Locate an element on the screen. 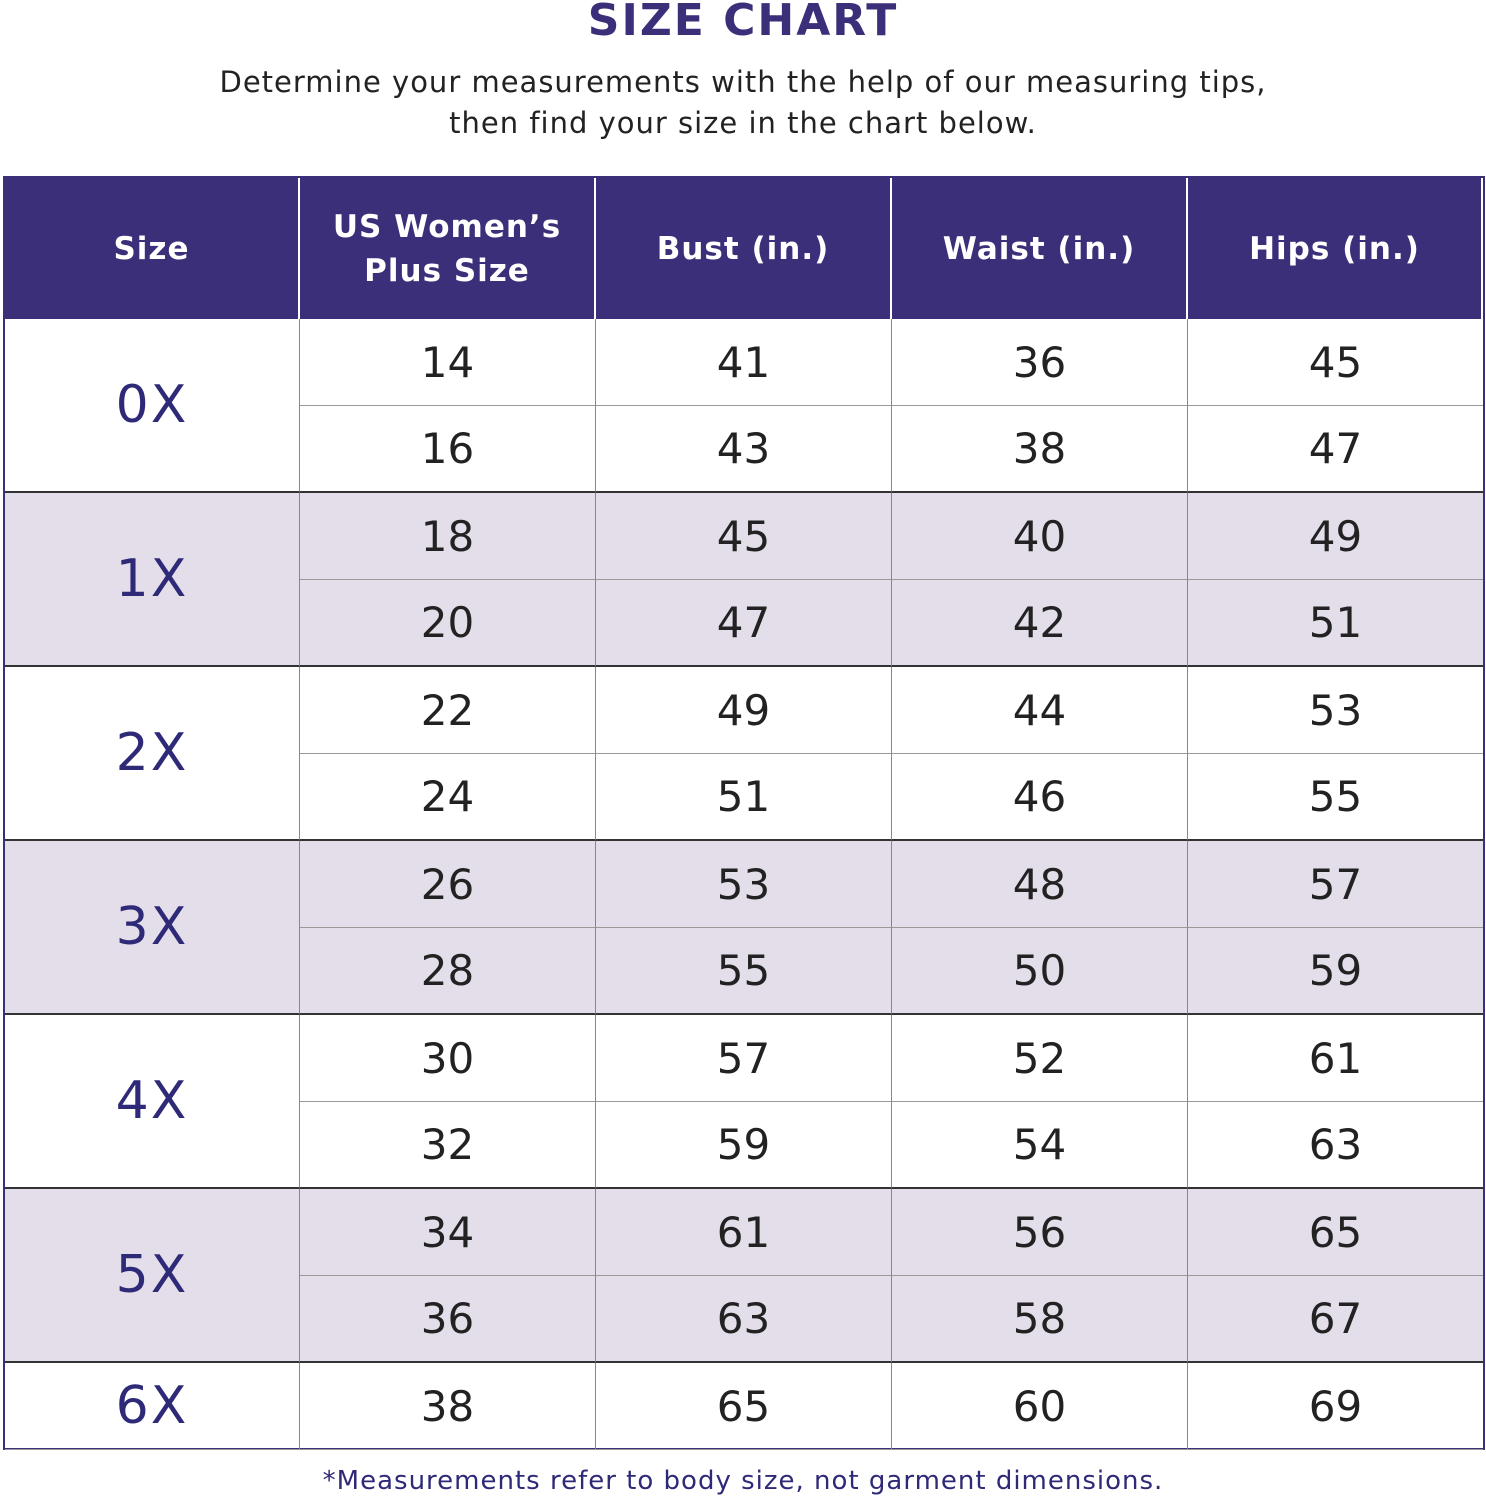 This screenshot has height=1500, width=1486. table-cell: 44 is located at coordinates (1040, 710).